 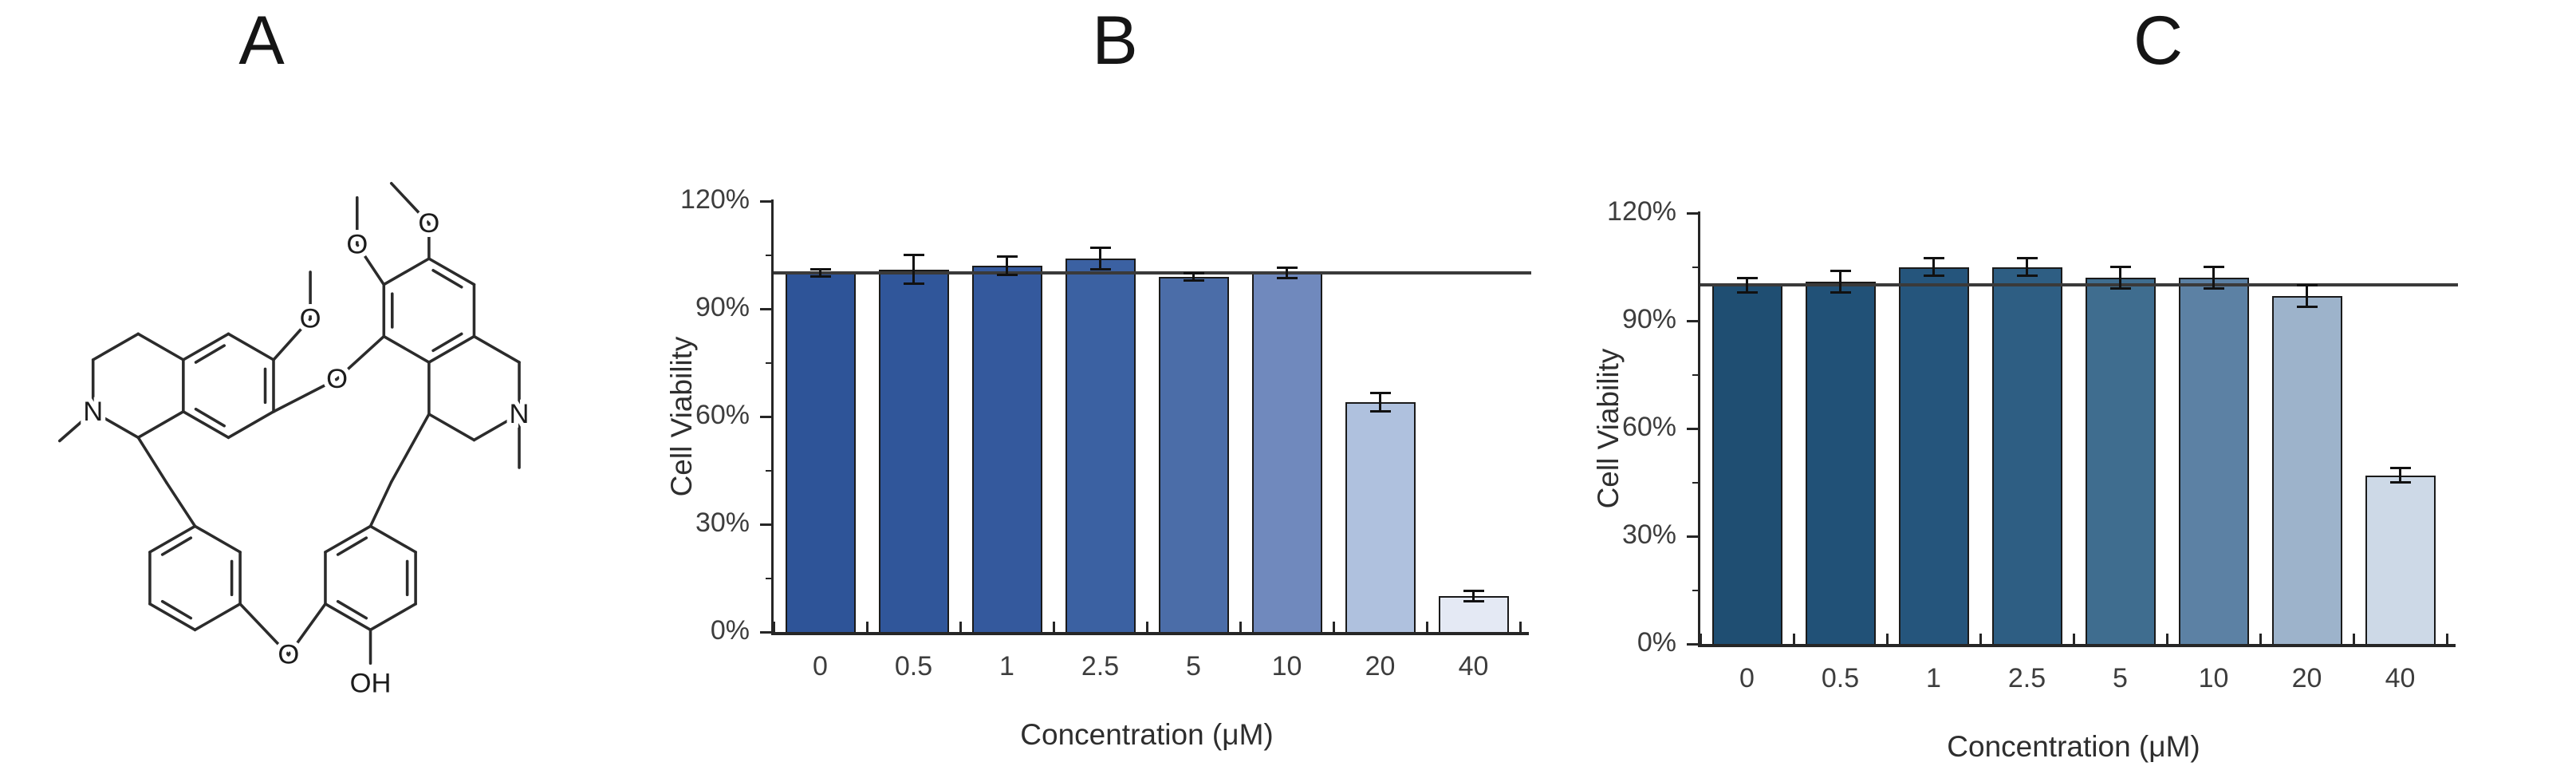 I want to click on methoxy-oxygen-mid-label: O, so click(x=357, y=244).